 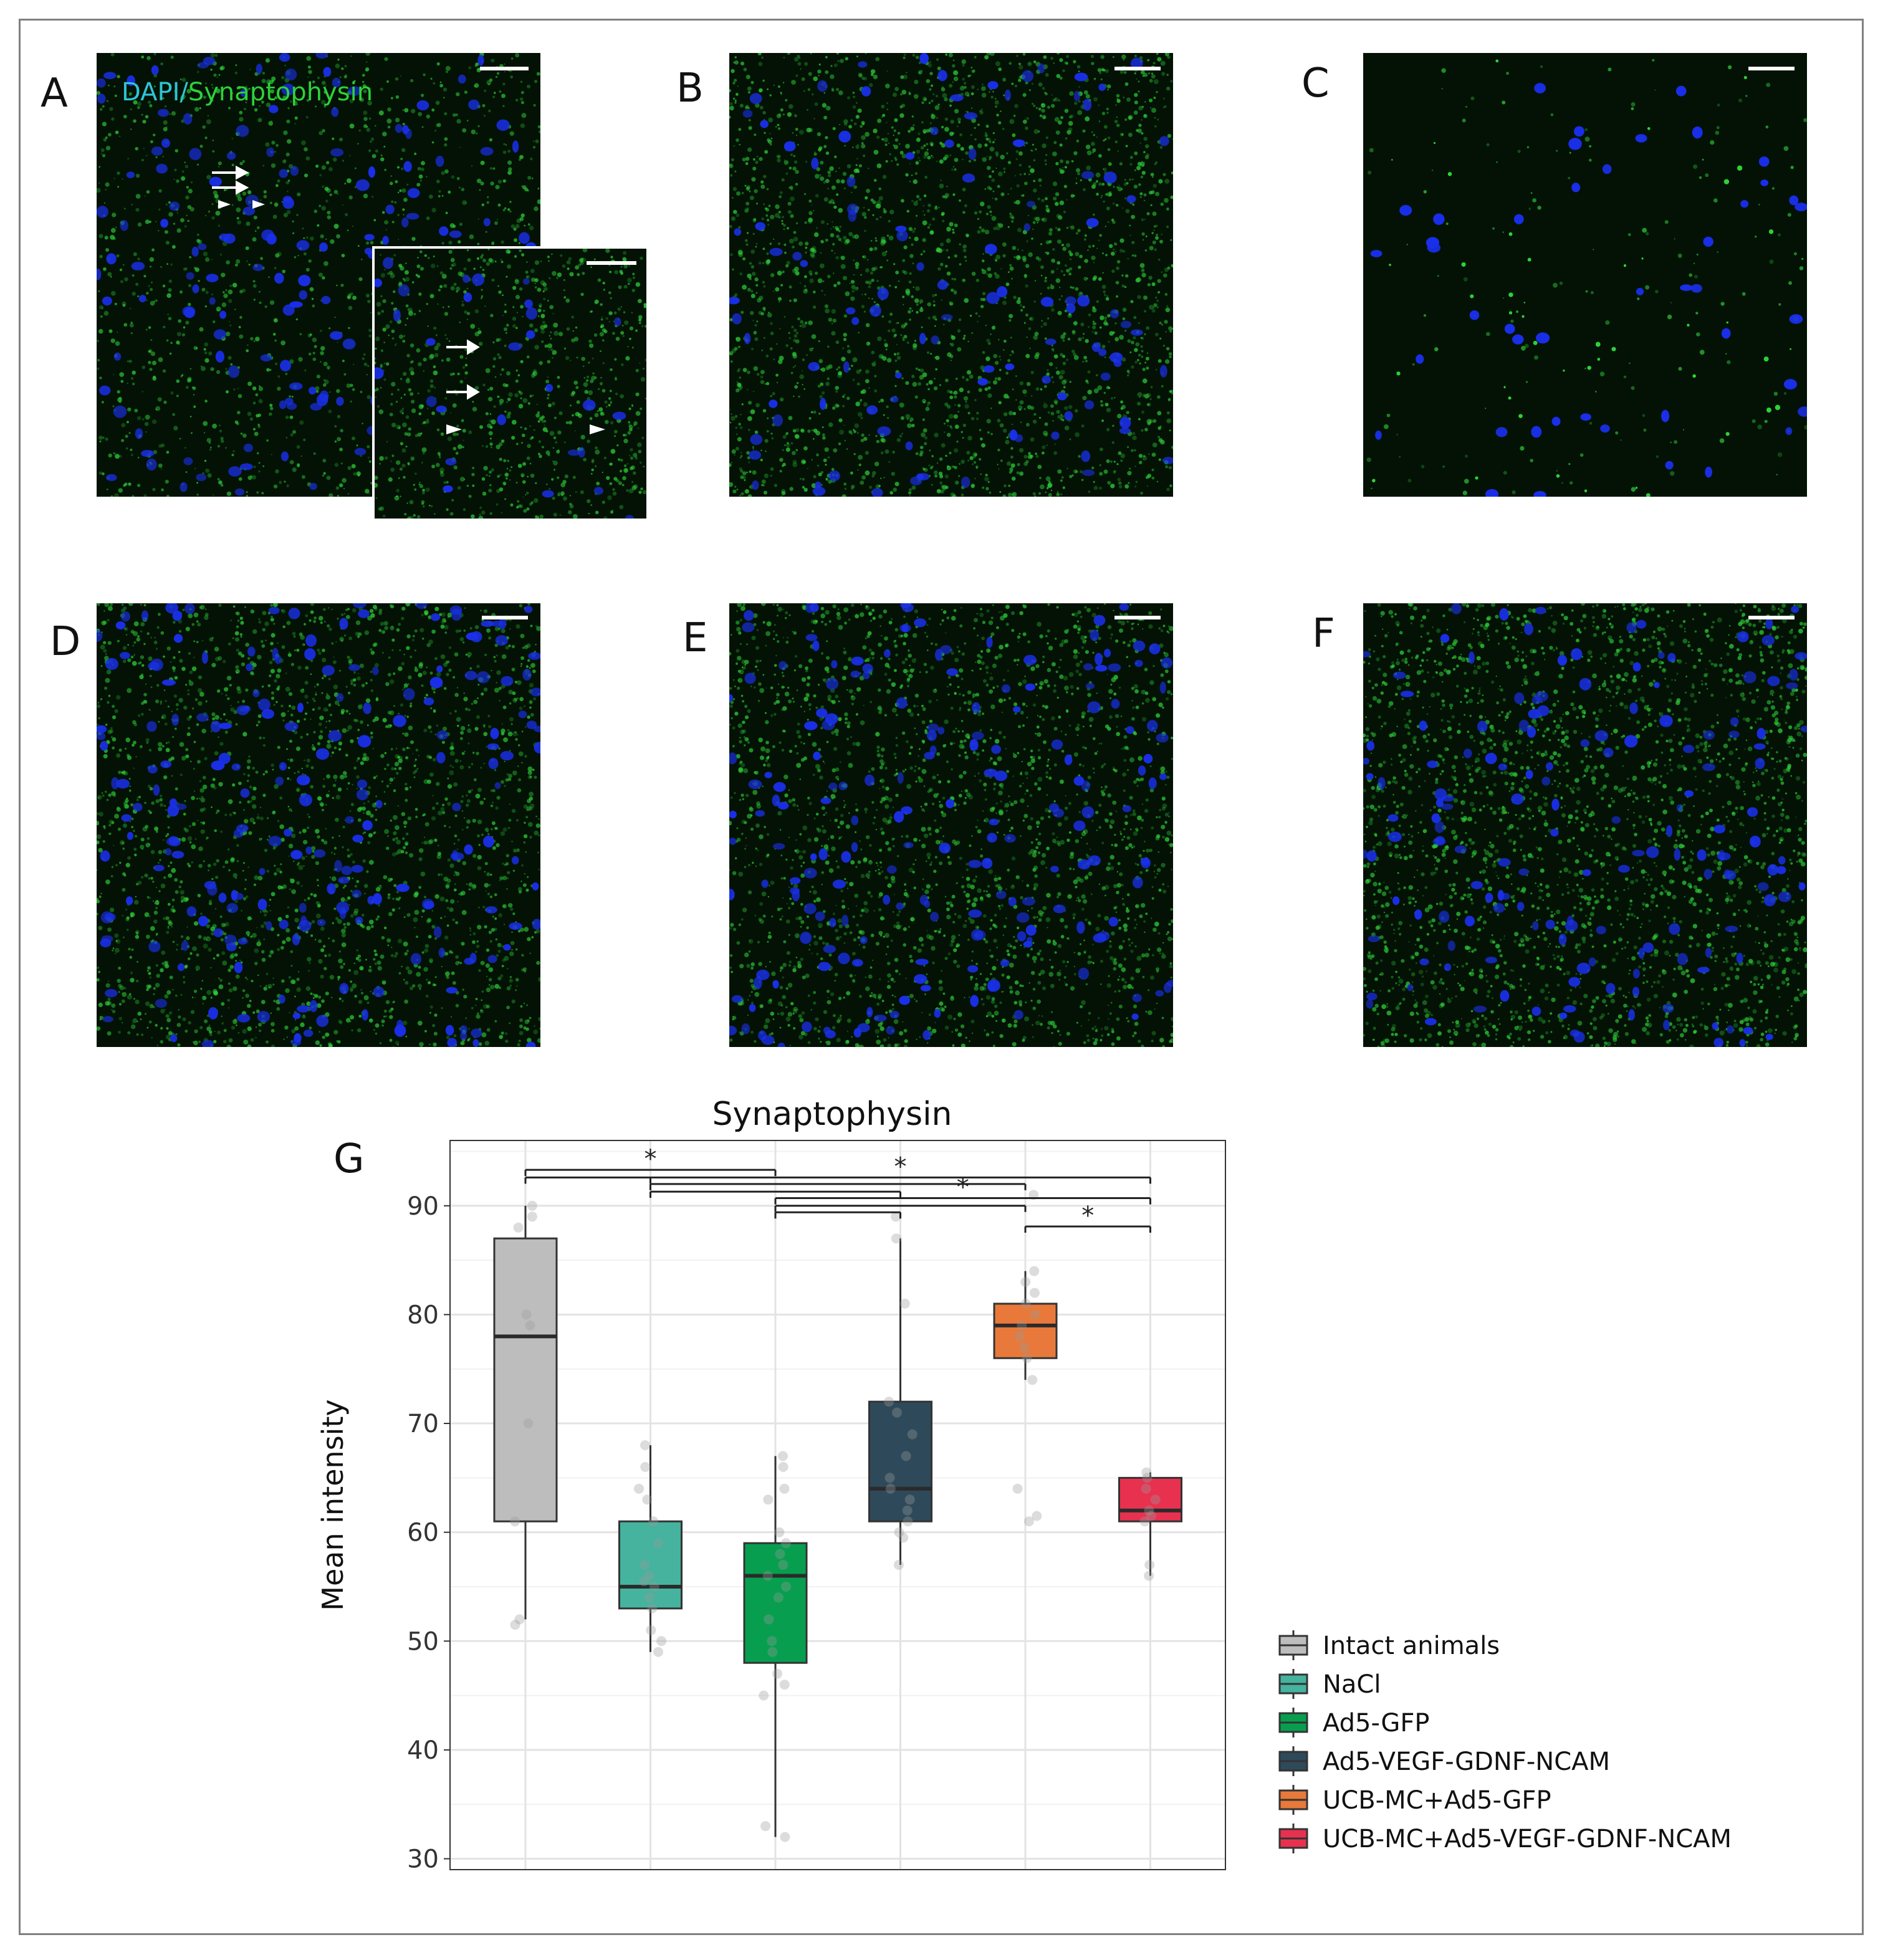 I want to click on chart-title: Synaptophysin, so click(x=832, y=1114).